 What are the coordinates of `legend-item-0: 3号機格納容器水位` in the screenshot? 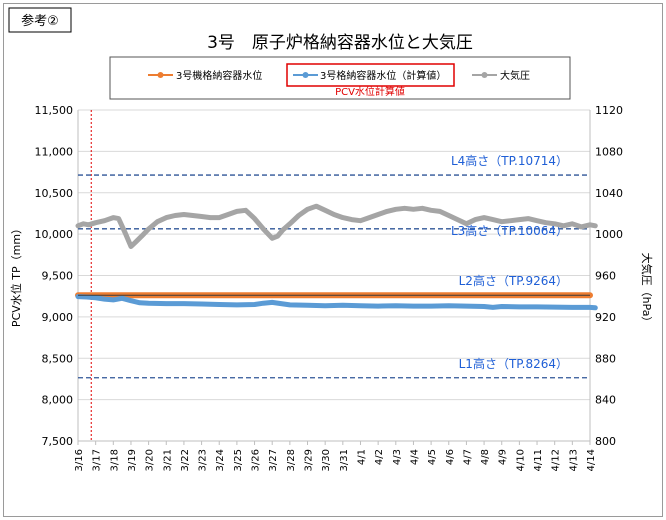 It's located at (205, 75).